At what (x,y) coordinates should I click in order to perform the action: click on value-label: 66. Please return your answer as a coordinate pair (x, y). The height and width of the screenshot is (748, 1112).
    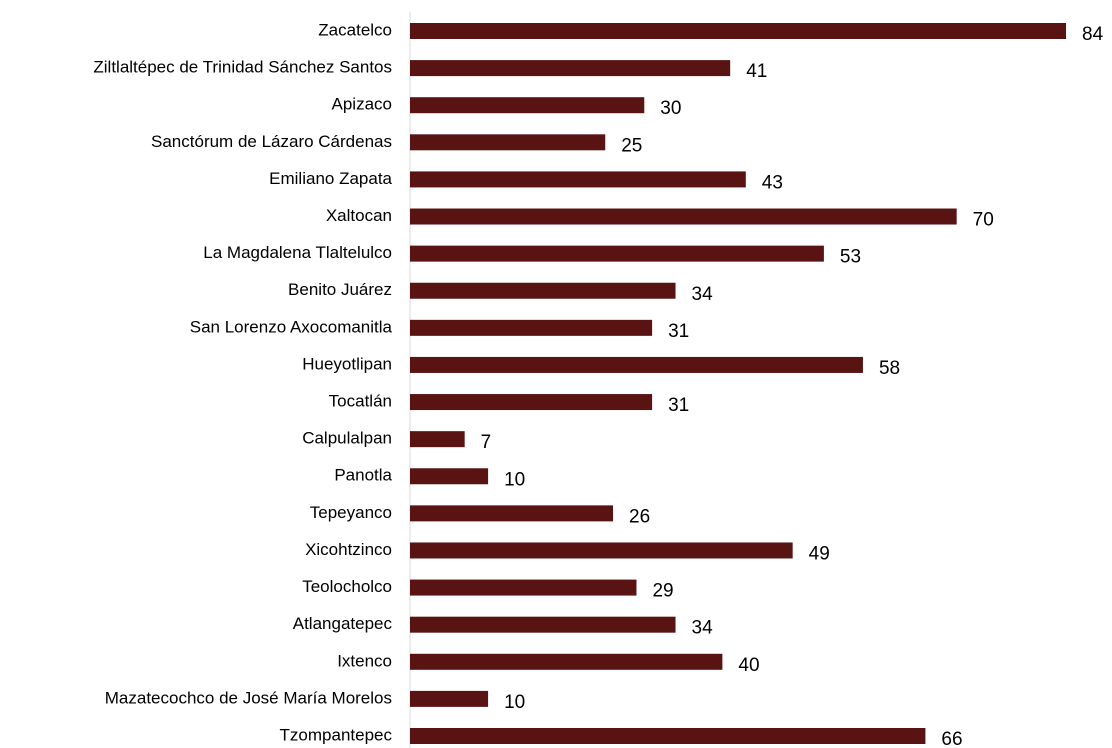
    Looking at the image, I should click on (951, 738).